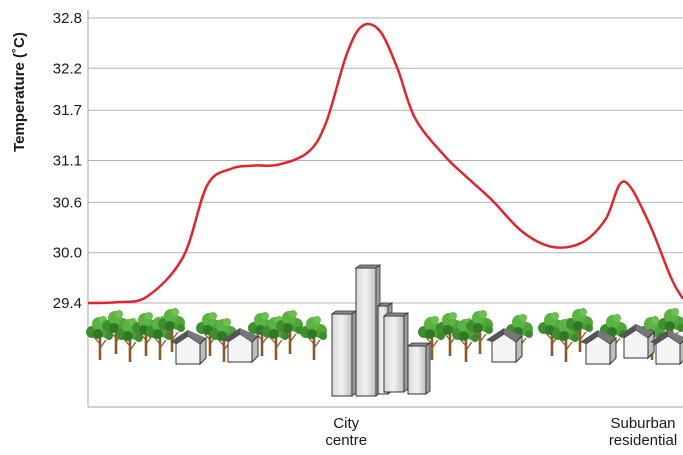  Describe the element at coordinates (67, 18) in the screenshot. I see `y-tick-label: 32.8` at that location.